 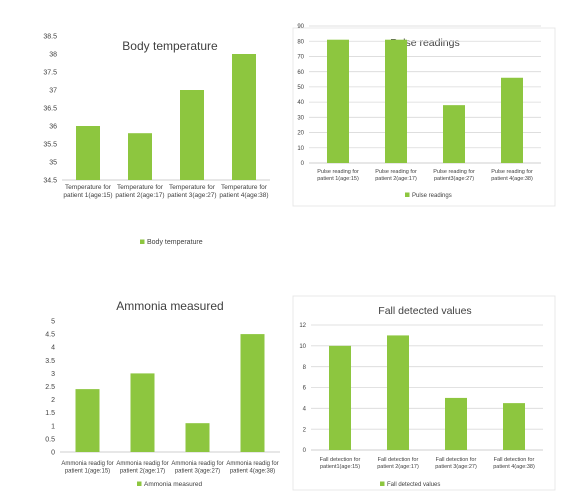 I want to click on pulse-readings-y-tick-label: 40, so click(x=300, y=103).